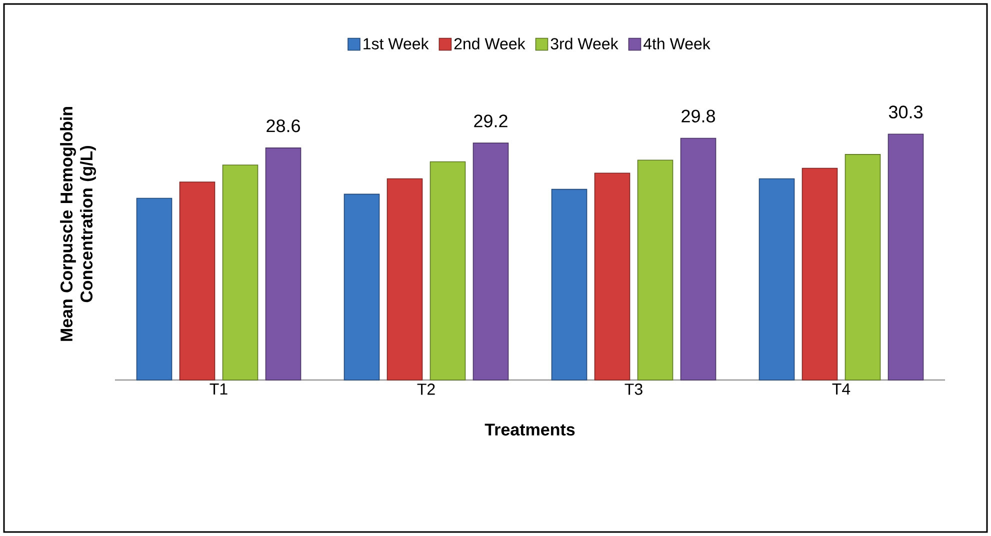 Image resolution: width=991 pixels, height=536 pixels. Describe the element at coordinates (529, 430) in the screenshot. I see `x-axis-title: Treatments` at that location.